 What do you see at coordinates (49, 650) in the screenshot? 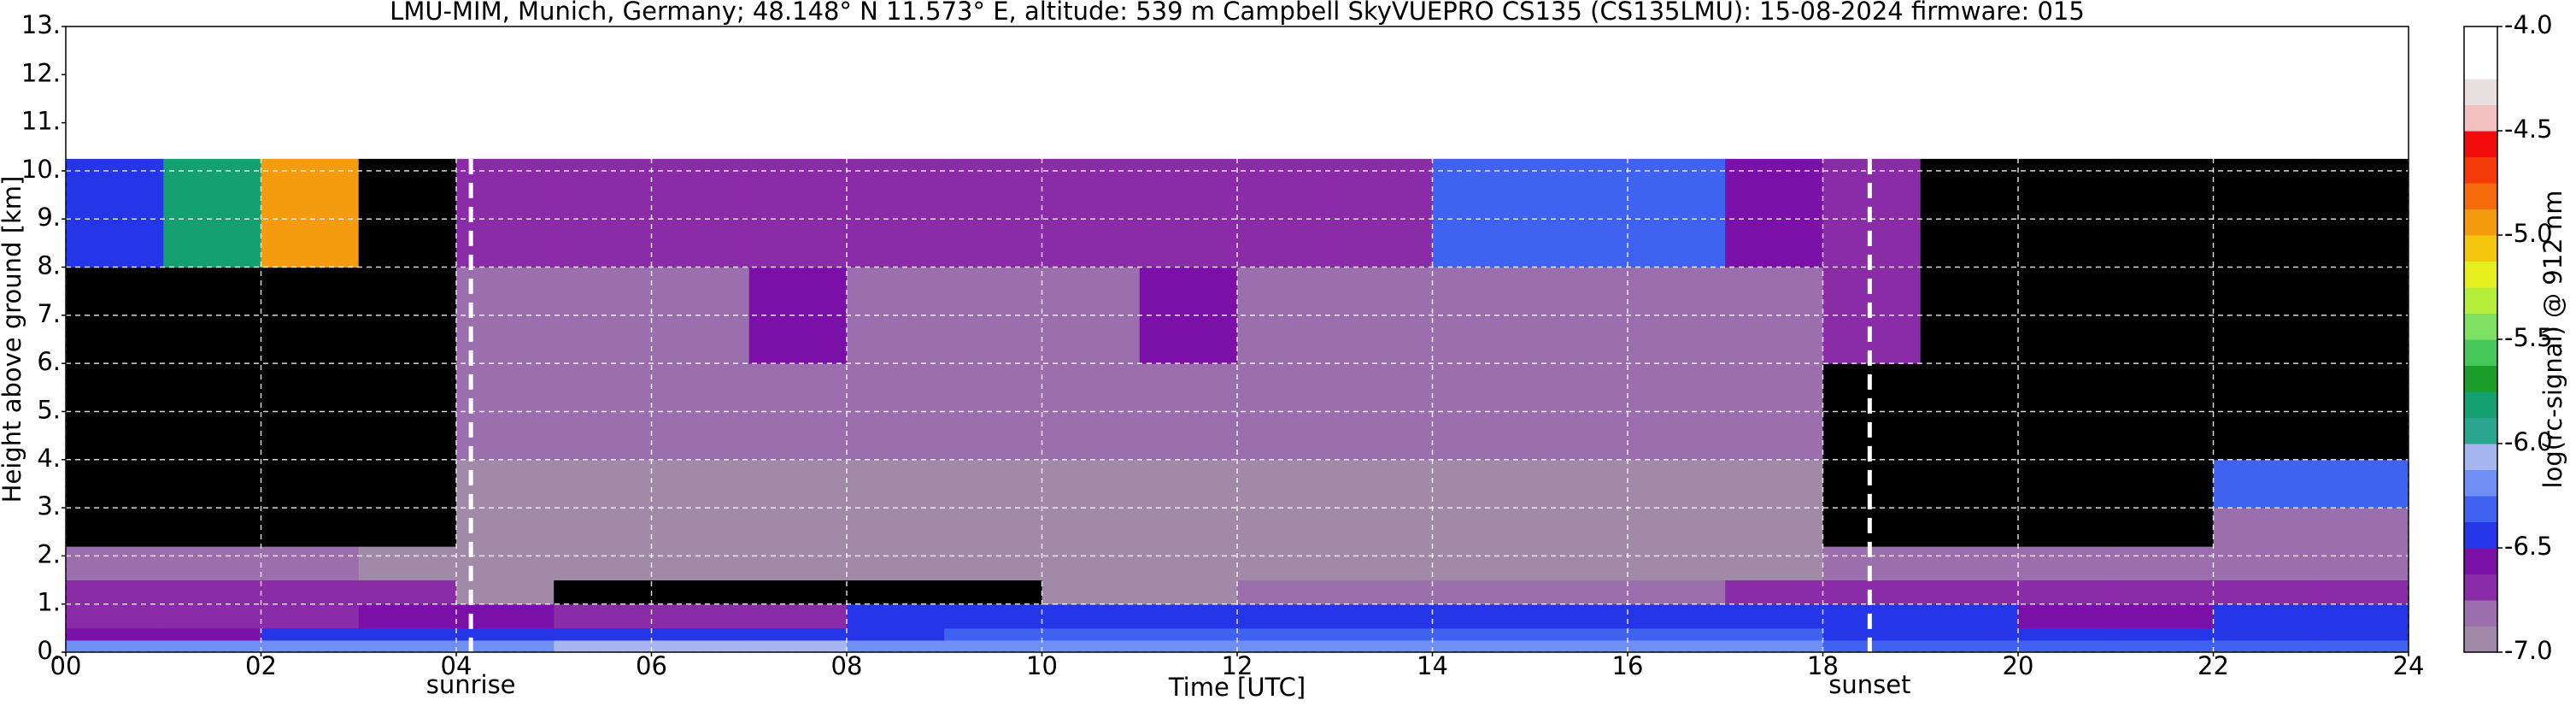
I see `y-tick-label: 0.` at bounding box center [49, 650].